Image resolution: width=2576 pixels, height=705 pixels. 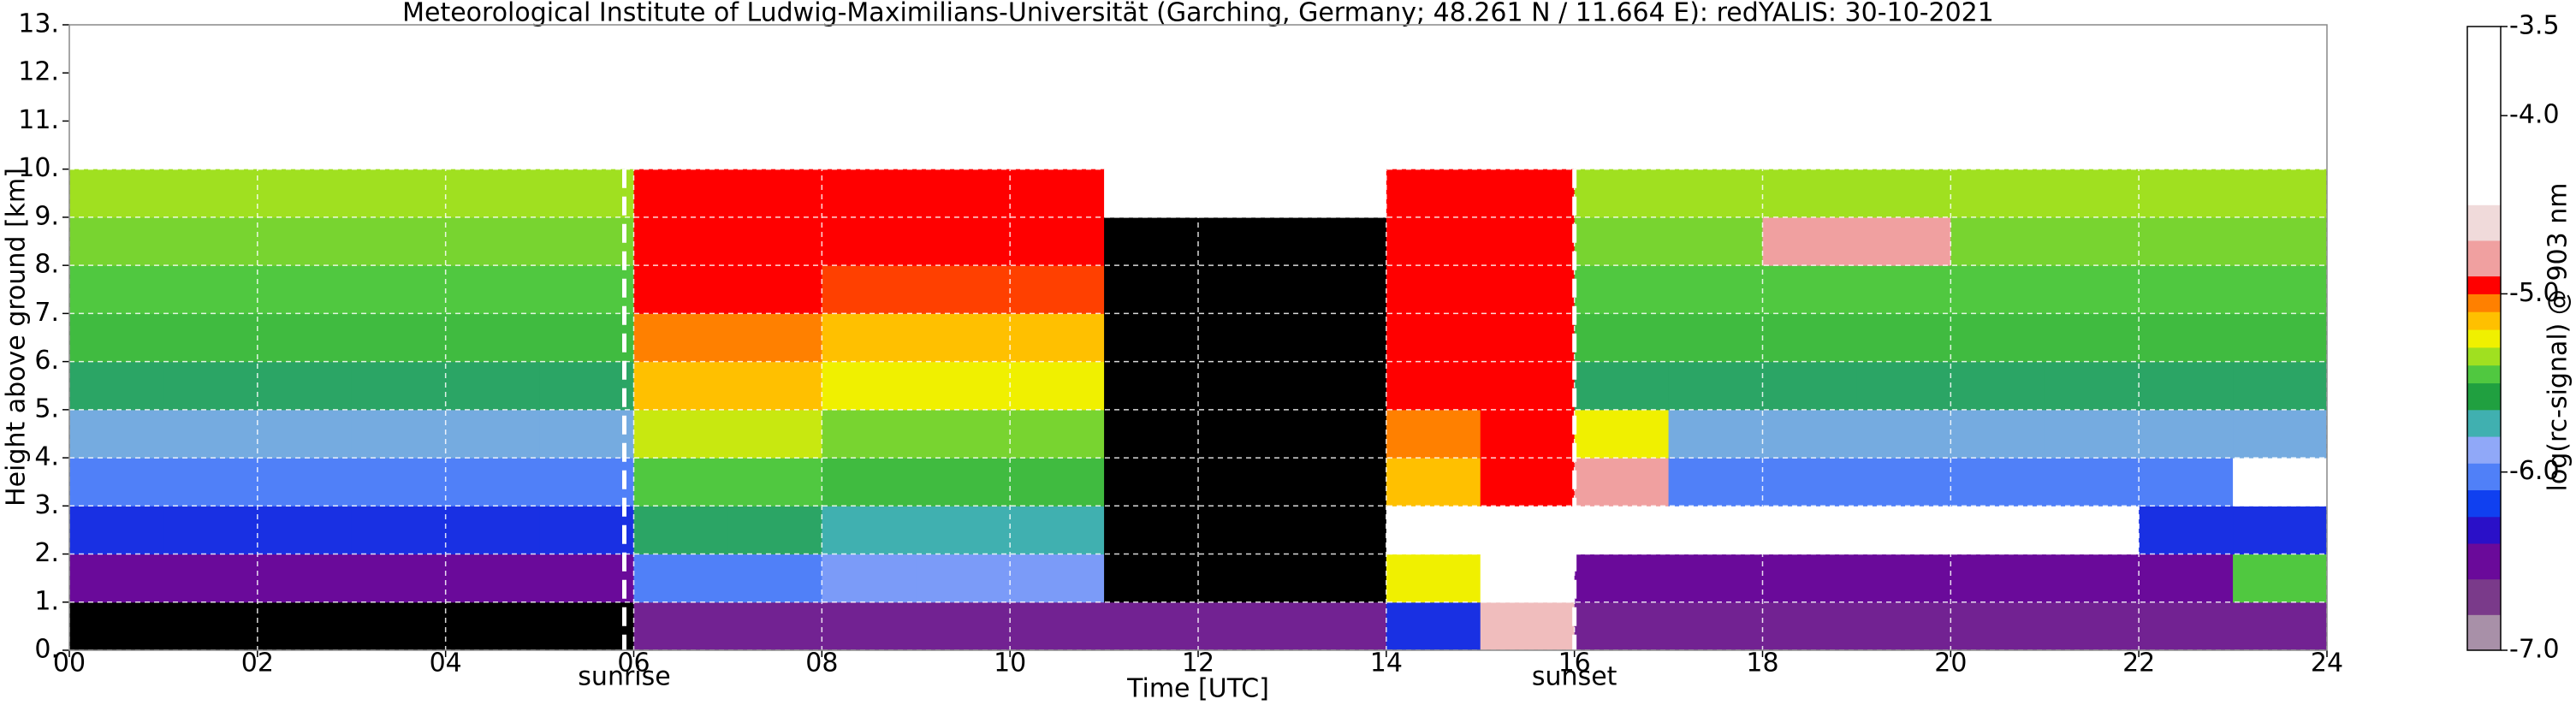 What do you see at coordinates (46, 313) in the screenshot?
I see `y-tick-label: 7.` at bounding box center [46, 313].